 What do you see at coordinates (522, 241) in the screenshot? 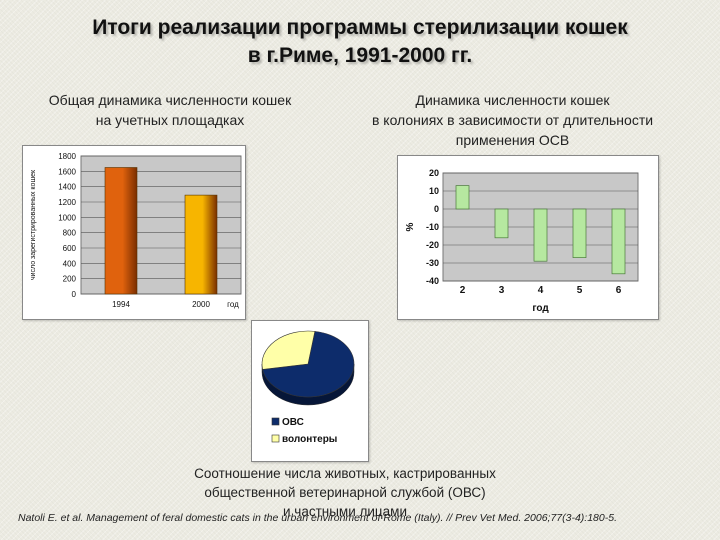
I see `colony-change-bar-chart: -40 -30 -20 -10 0 10 20 2 3 4 5 6 год%` at bounding box center [522, 241].